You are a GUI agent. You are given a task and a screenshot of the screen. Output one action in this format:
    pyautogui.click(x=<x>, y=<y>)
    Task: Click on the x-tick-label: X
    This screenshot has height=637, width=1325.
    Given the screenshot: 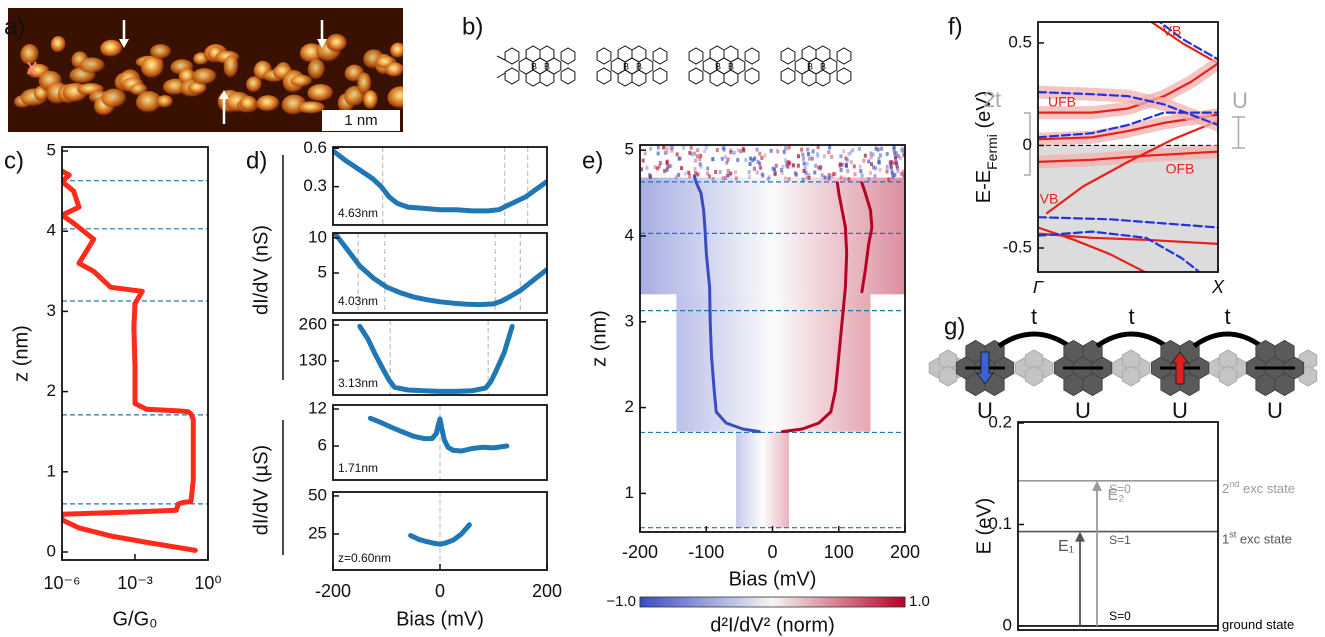 What is the action you would take?
    pyautogui.click(x=1218, y=287)
    